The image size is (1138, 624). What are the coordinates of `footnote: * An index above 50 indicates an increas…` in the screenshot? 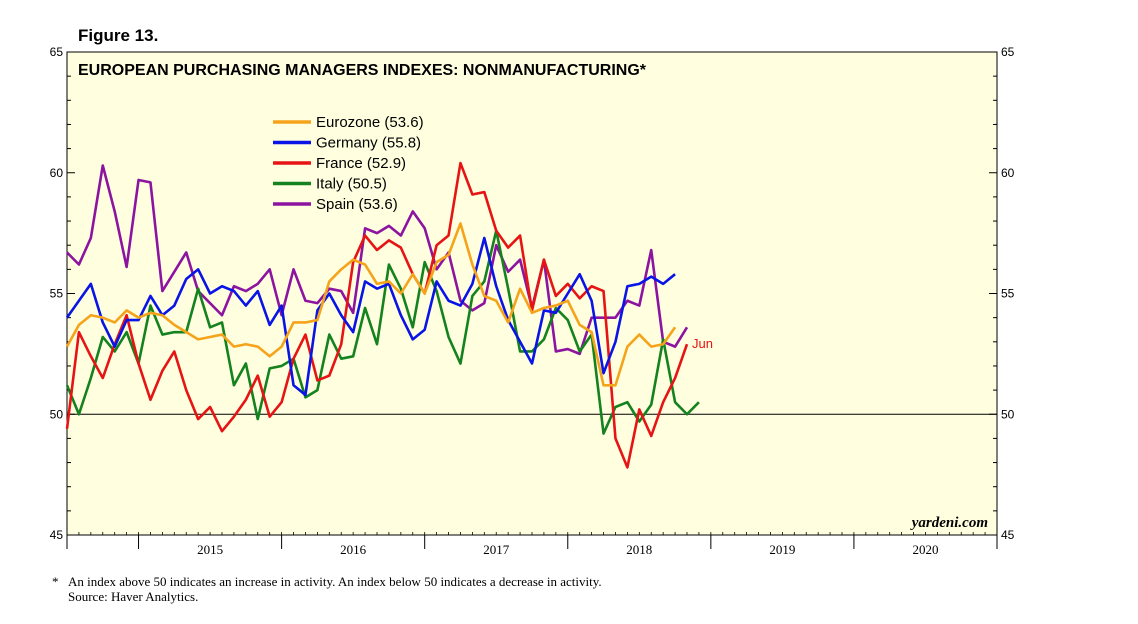 It's located at (327, 589).